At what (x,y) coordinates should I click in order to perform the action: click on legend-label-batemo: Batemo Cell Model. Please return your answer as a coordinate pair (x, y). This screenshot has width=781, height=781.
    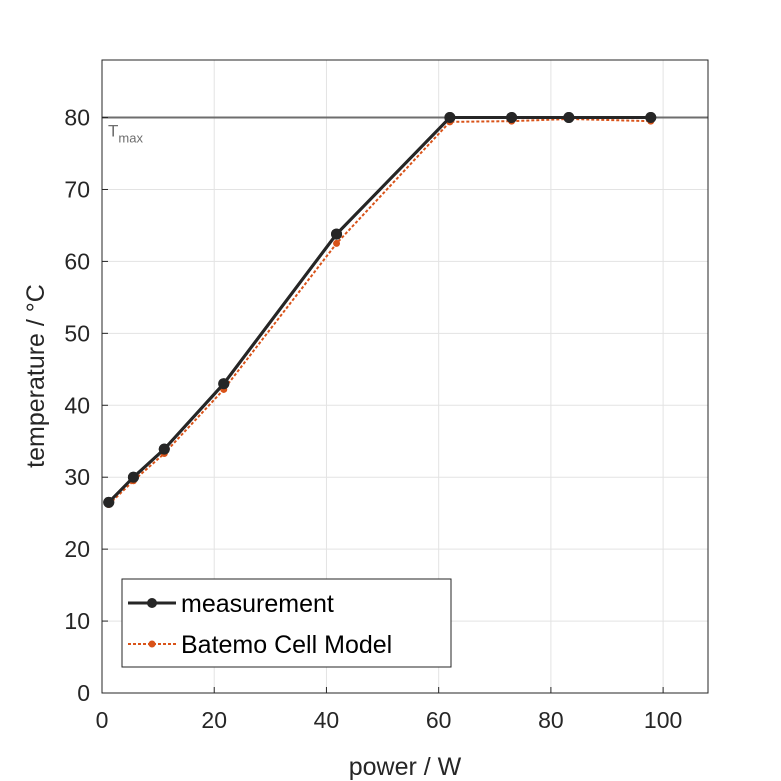
    Looking at the image, I should click on (286, 645).